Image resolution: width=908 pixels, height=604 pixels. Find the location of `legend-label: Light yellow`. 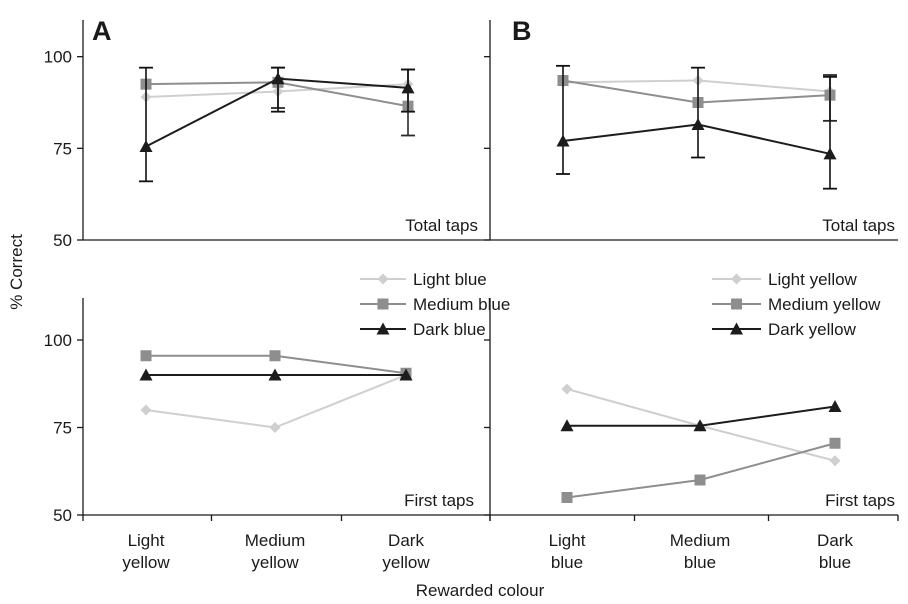

legend-label: Light yellow is located at coordinates (813, 279).